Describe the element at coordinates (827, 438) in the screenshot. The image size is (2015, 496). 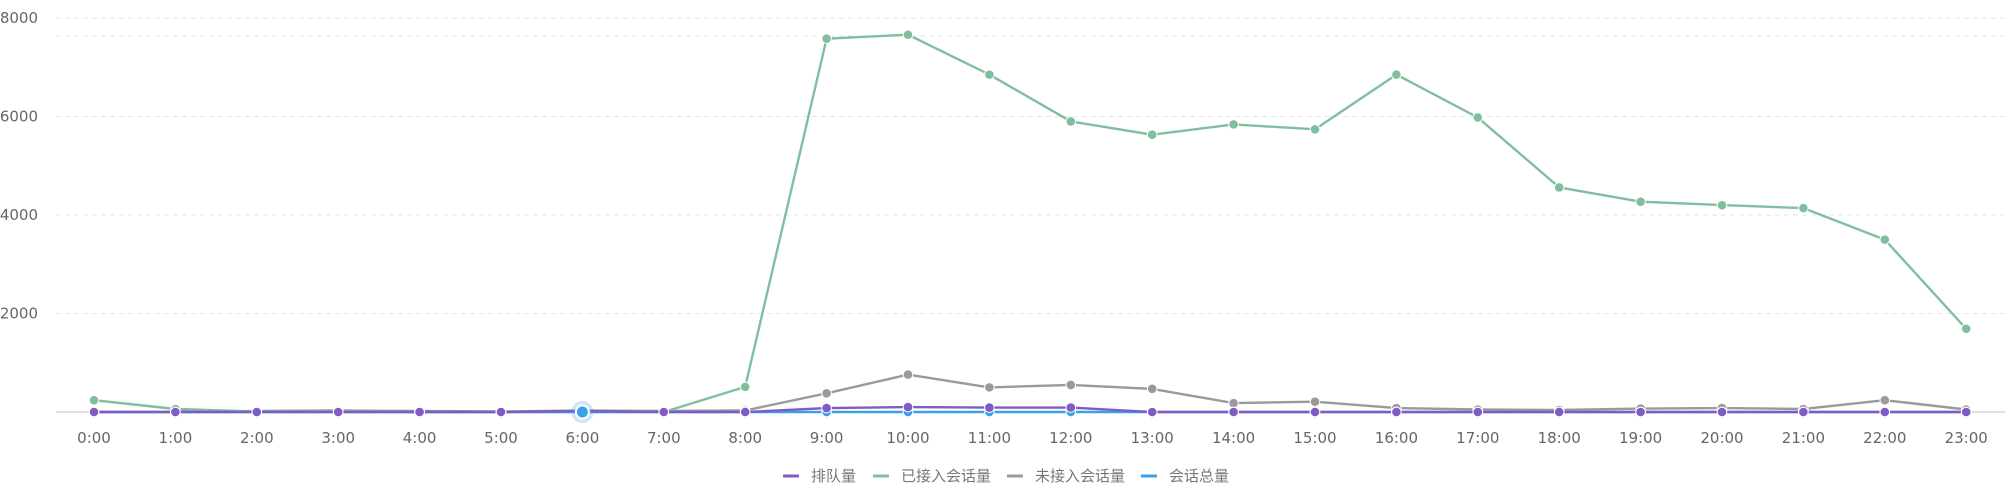
I see `x-tick-label: 9:00` at that location.